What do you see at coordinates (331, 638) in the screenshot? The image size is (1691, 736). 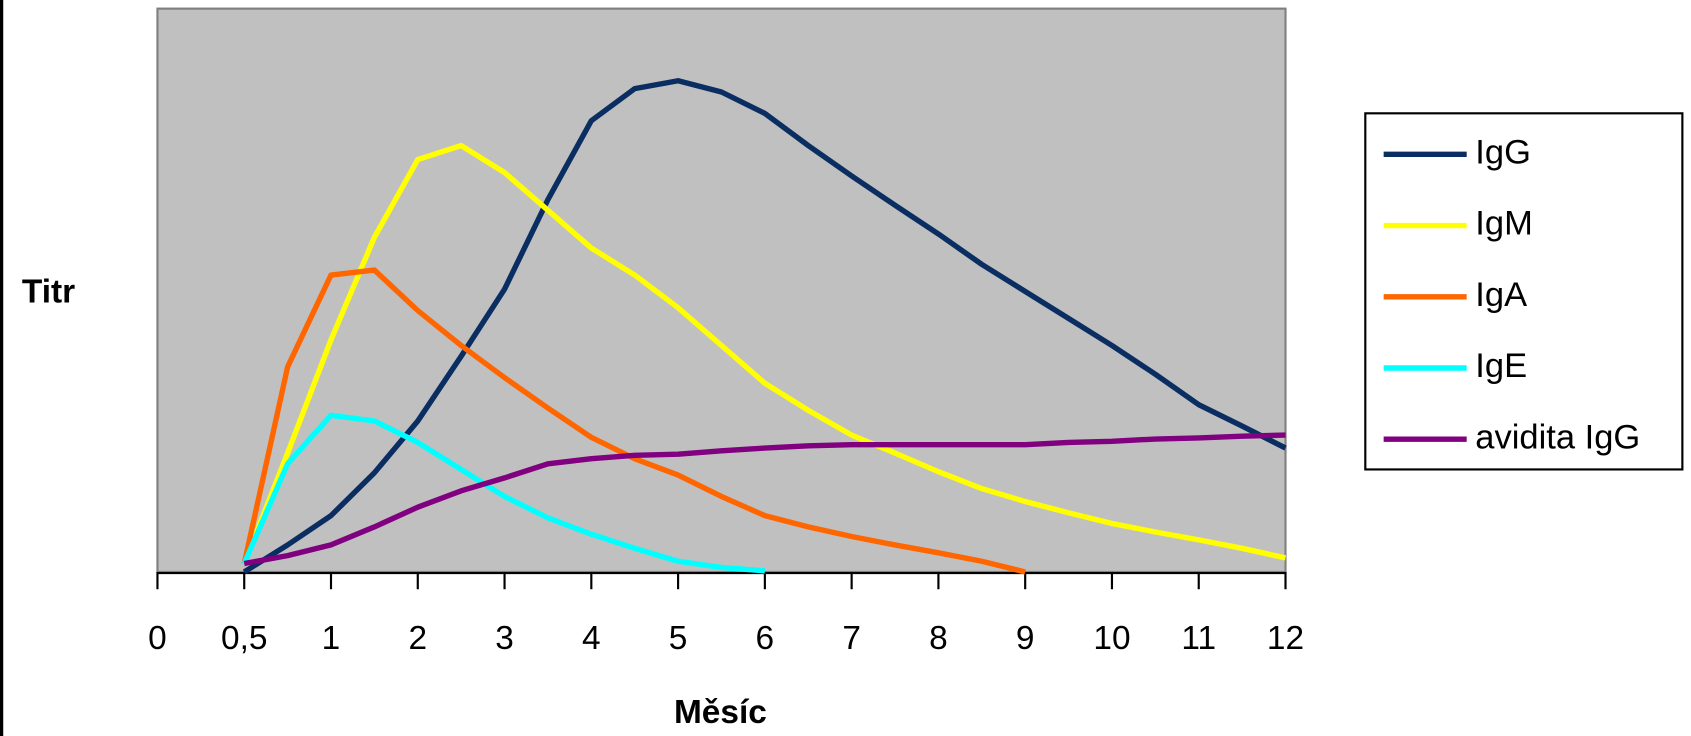 I see `x-tick-label: 1` at bounding box center [331, 638].